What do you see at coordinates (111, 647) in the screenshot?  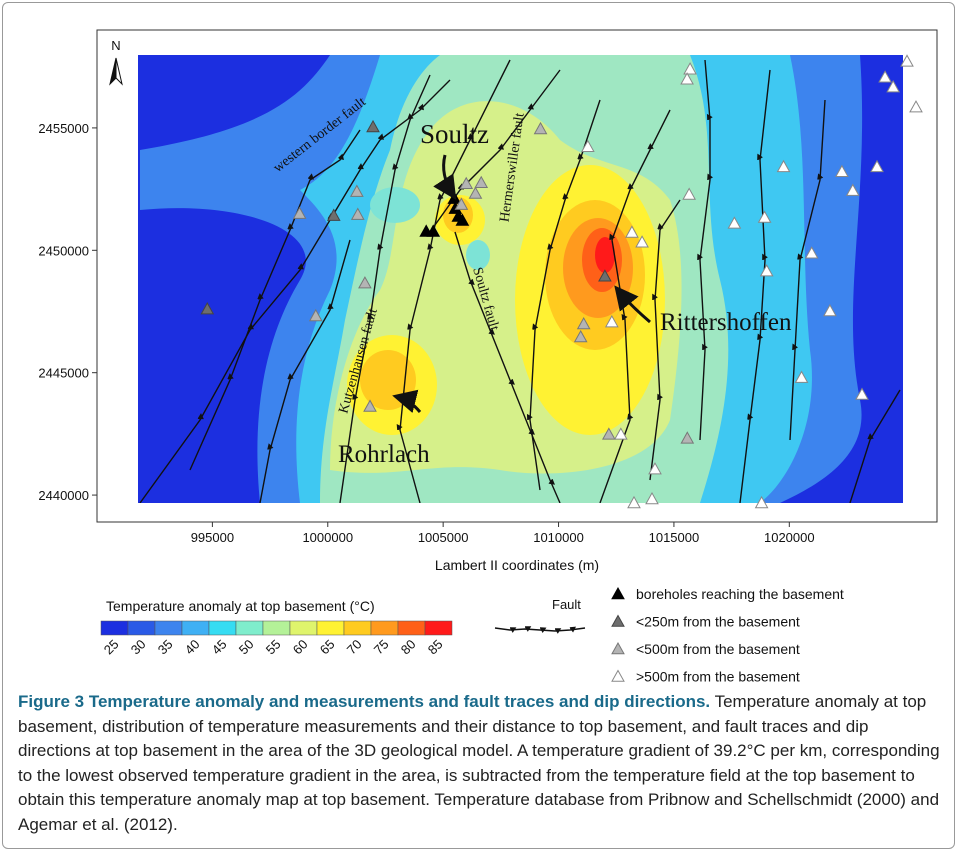 I see `colorbar-tick-label: 25` at bounding box center [111, 647].